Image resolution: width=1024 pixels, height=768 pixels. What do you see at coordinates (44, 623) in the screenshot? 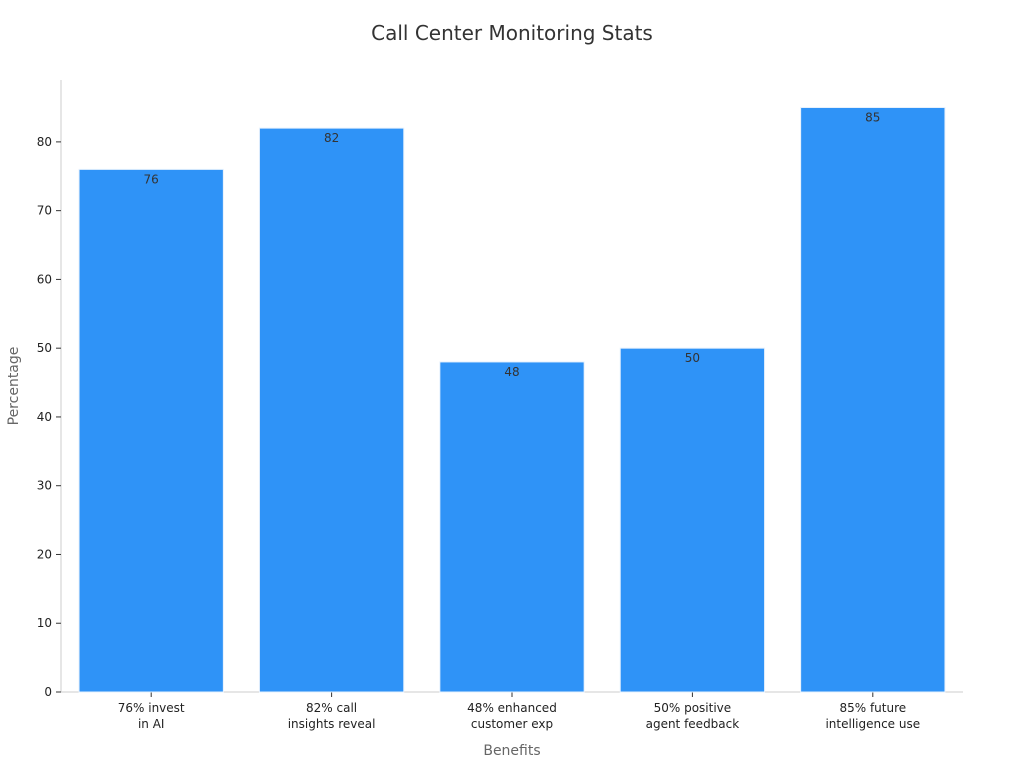
I see `y-tick-label: 10` at bounding box center [44, 623].